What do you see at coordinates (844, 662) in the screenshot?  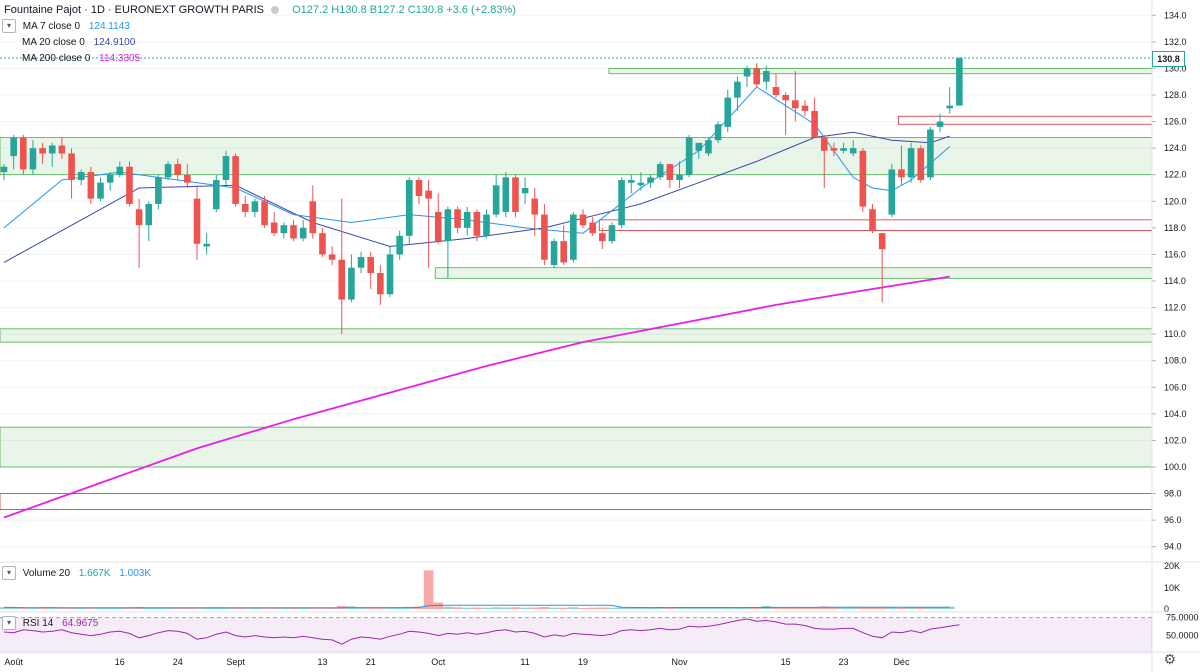 I see `time-tick-label: 23` at bounding box center [844, 662].